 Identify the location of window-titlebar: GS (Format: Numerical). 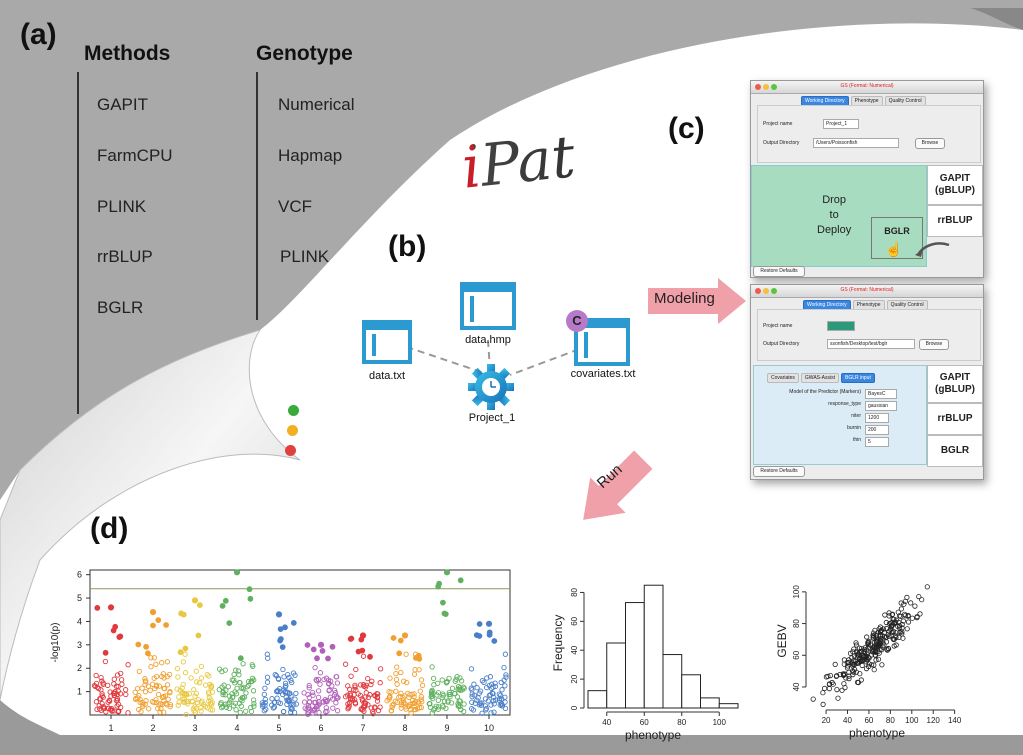
(867, 87).